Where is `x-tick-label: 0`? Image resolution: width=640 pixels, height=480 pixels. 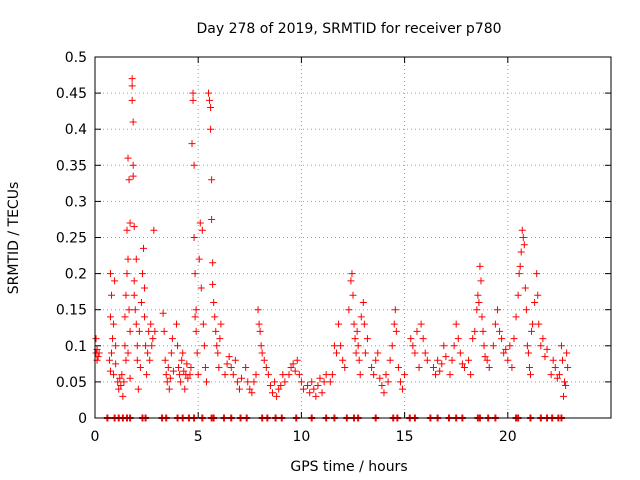 x-tick-label: 0 is located at coordinates (95, 437).